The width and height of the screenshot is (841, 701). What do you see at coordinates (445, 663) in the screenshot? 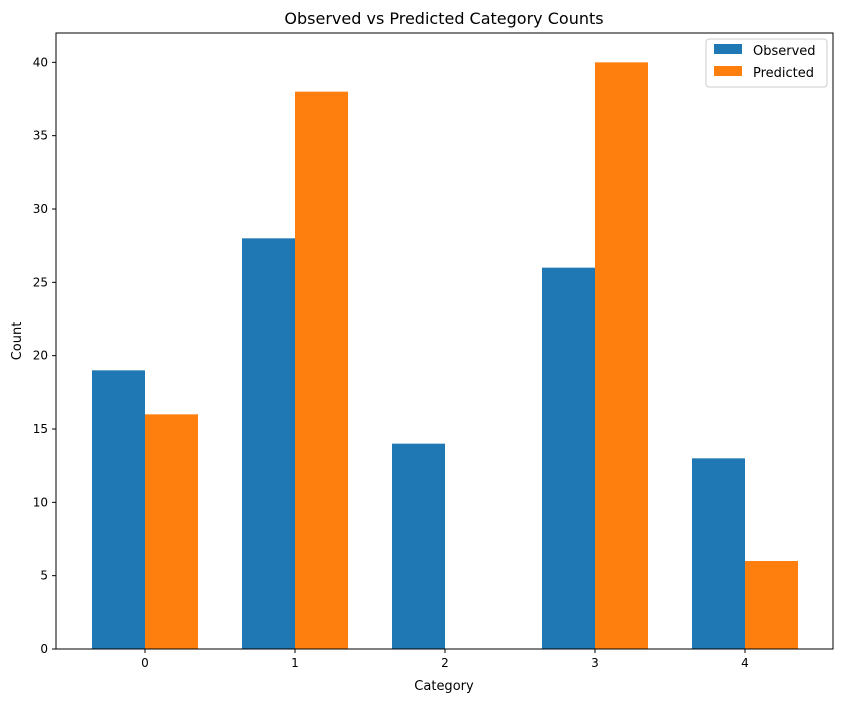
I see `x-tick-label: 2` at bounding box center [445, 663].